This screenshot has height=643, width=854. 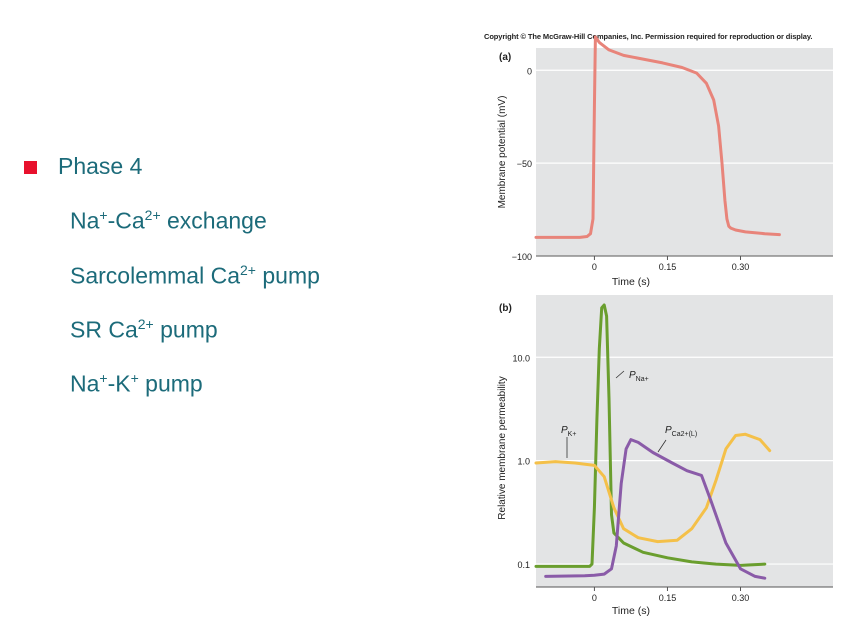 I want to click on sub-item-na-ca-exchange: Na+-Ca2+ exchange, so click(x=168, y=220).